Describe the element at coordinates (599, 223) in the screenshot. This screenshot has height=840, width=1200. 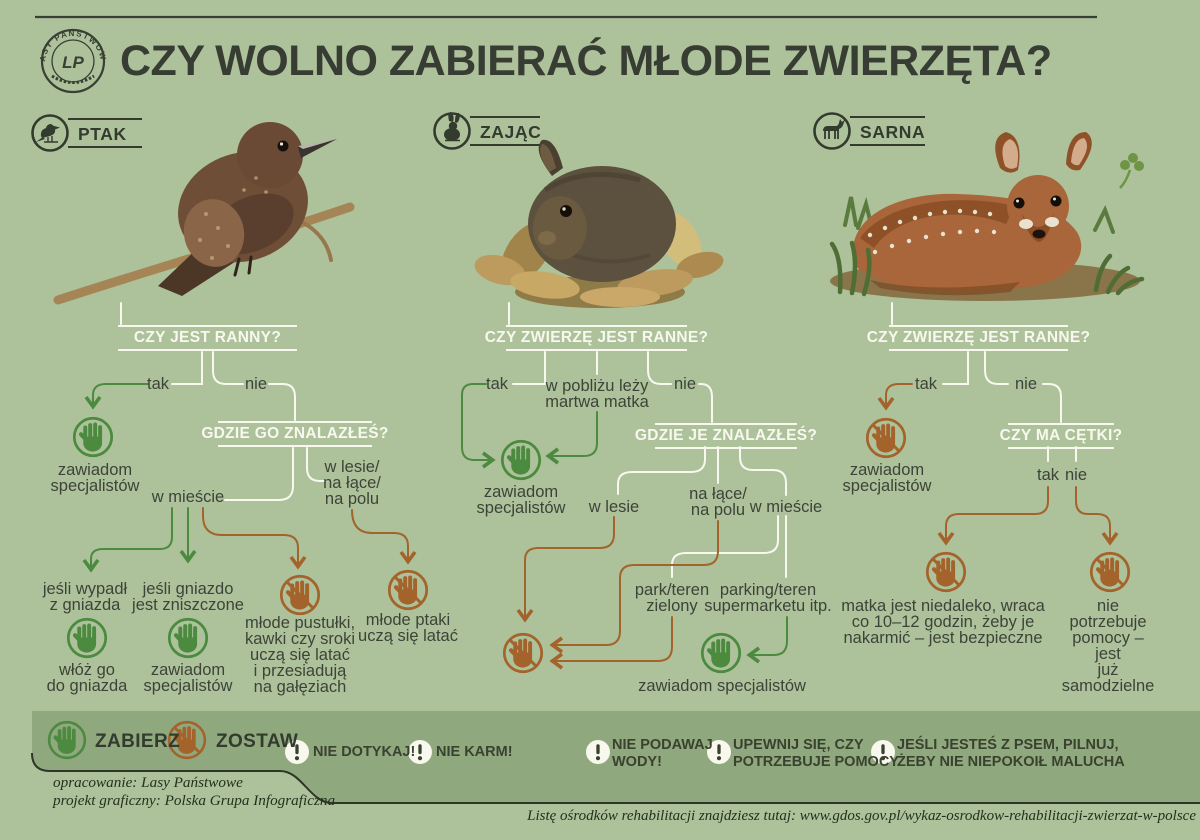
I see `hare-illustration` at that location.